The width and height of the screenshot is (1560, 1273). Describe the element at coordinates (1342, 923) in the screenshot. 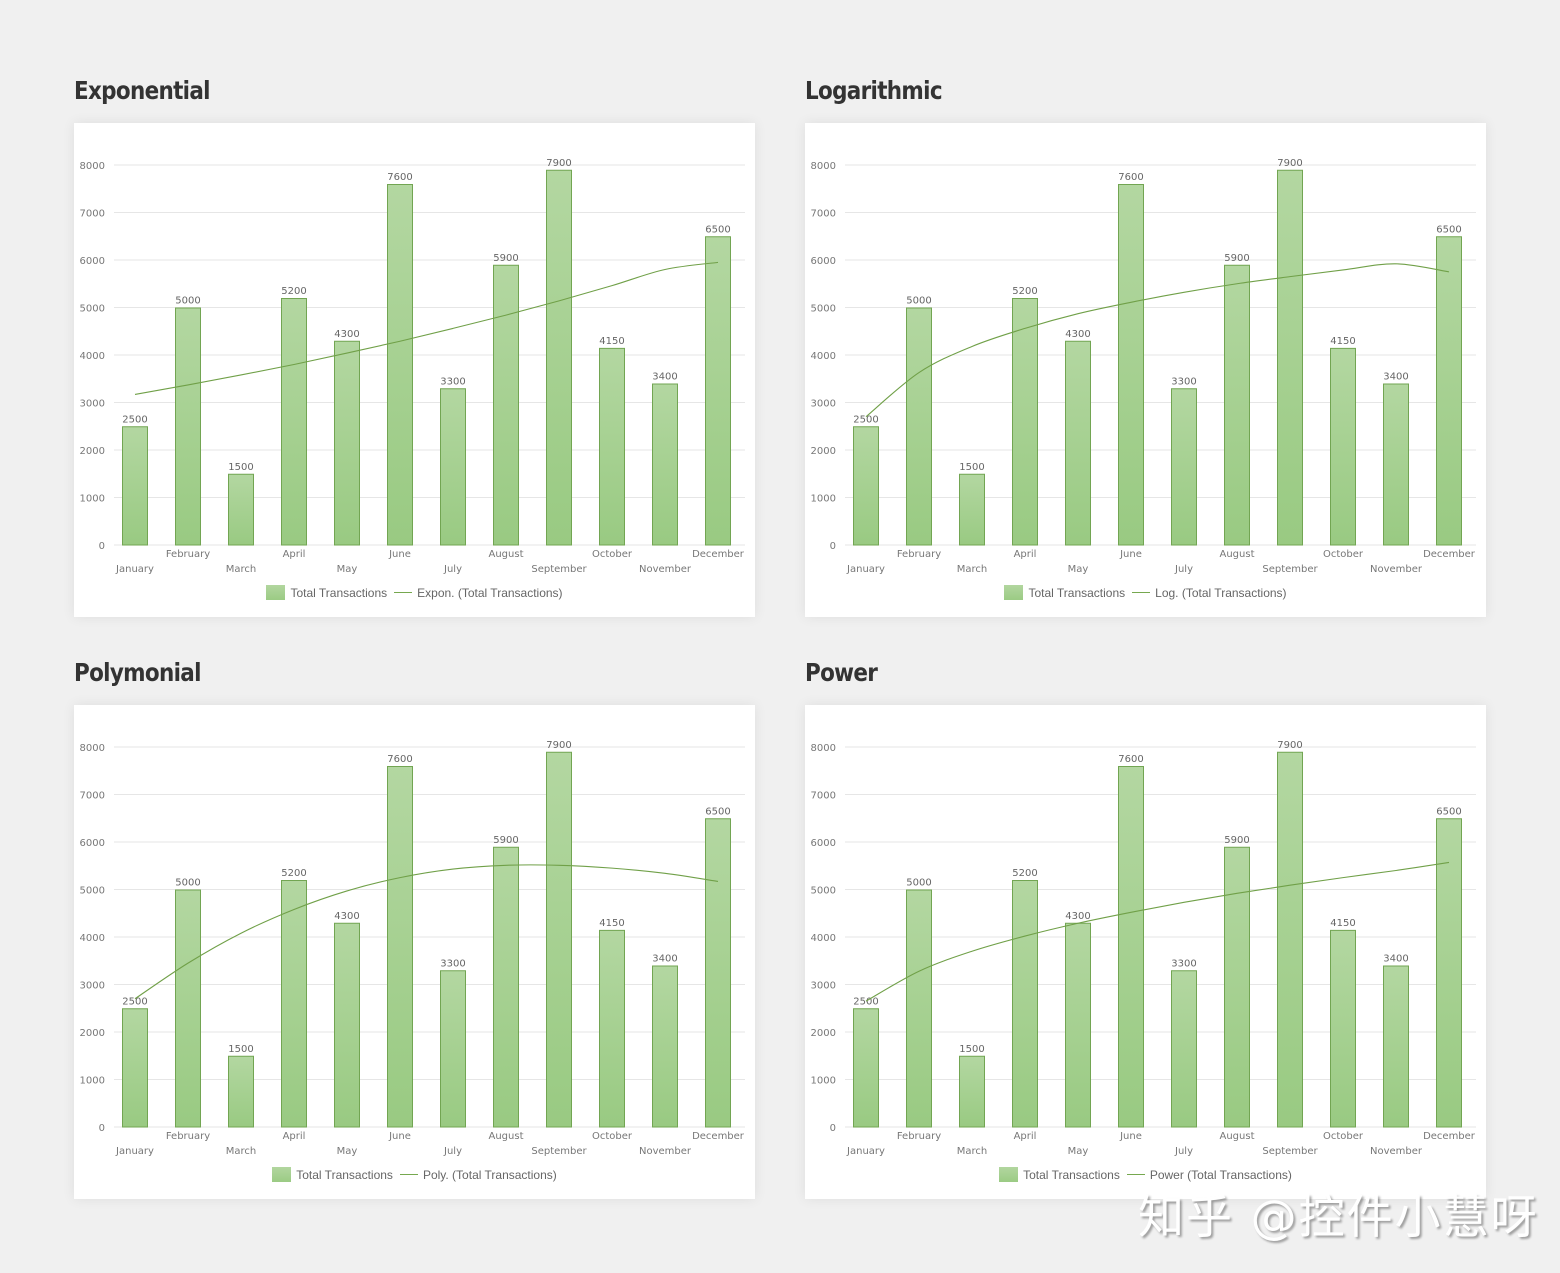

I see `data-label: 4150` at that location.